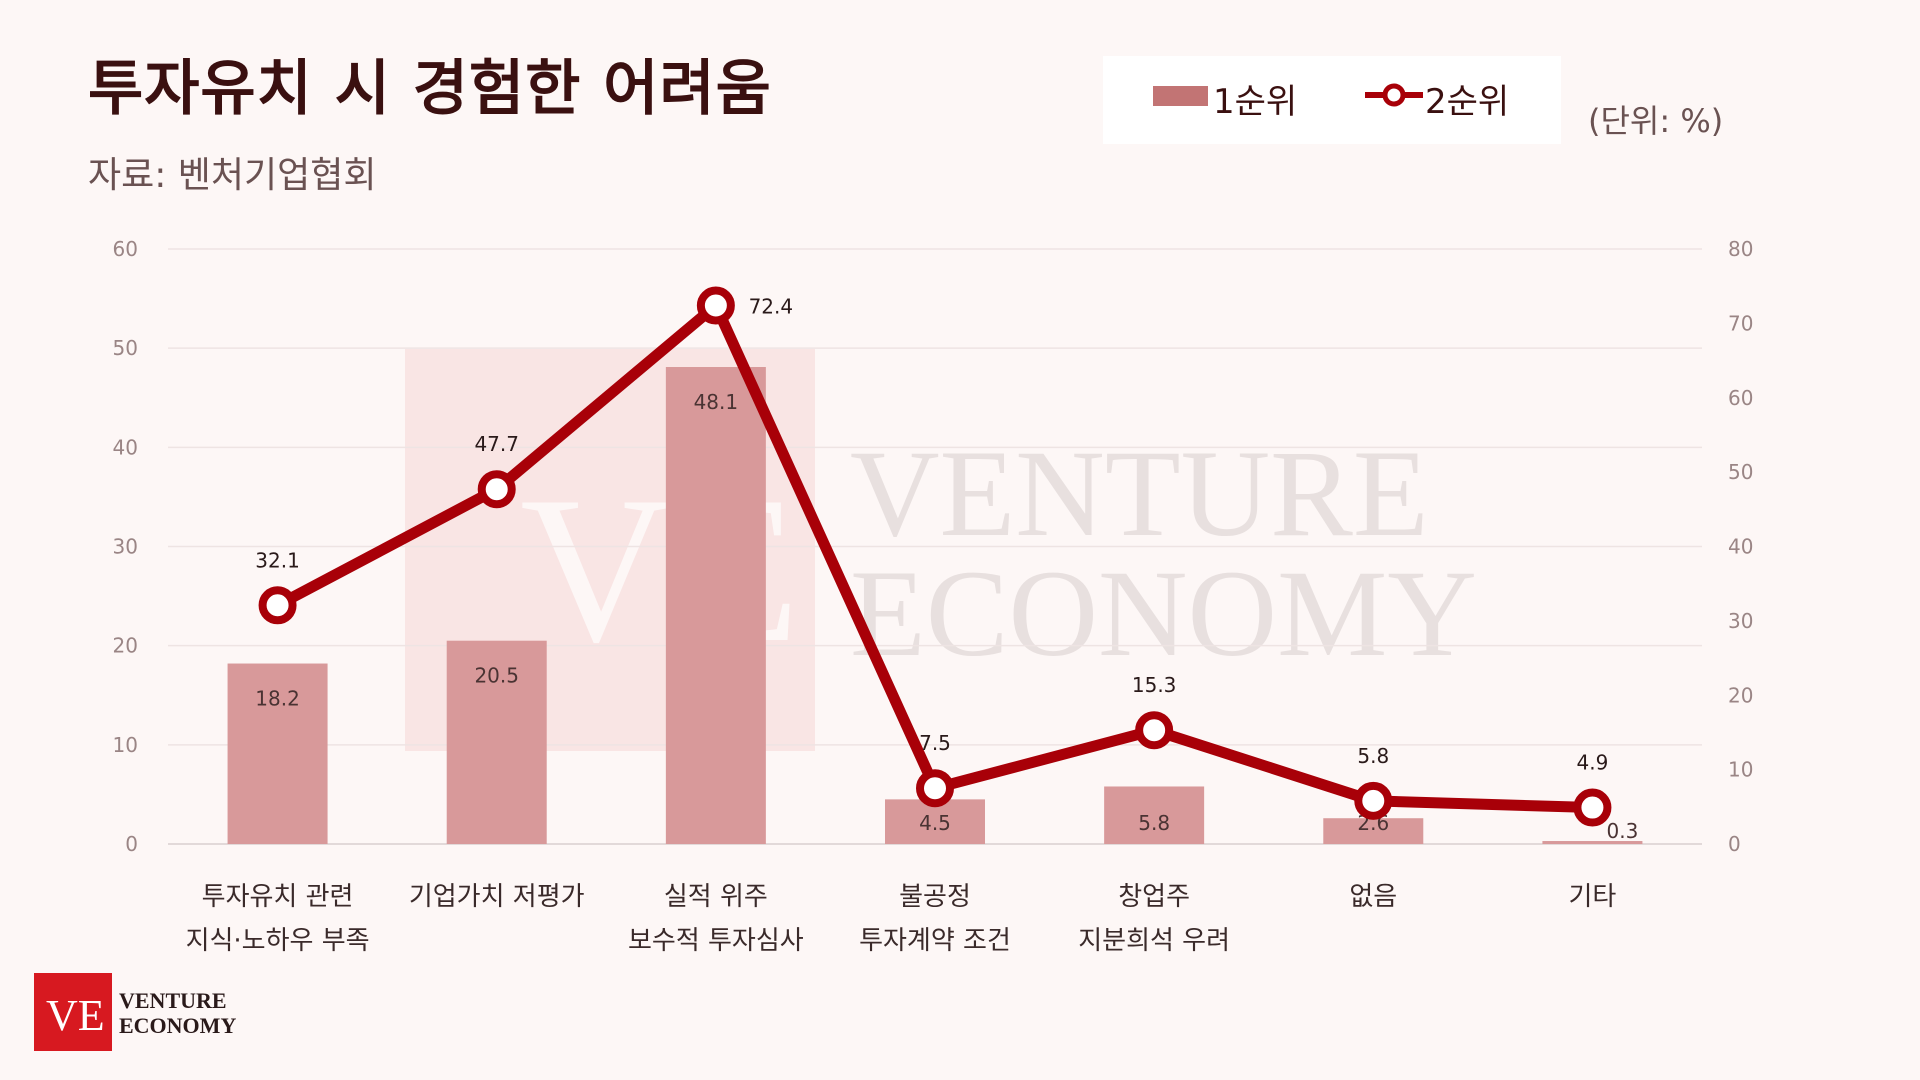  What do you see at coordinates (1740, 472) in the screenshot?
I see `right-axis-tick: 50` at bounding box center [1740, 472].